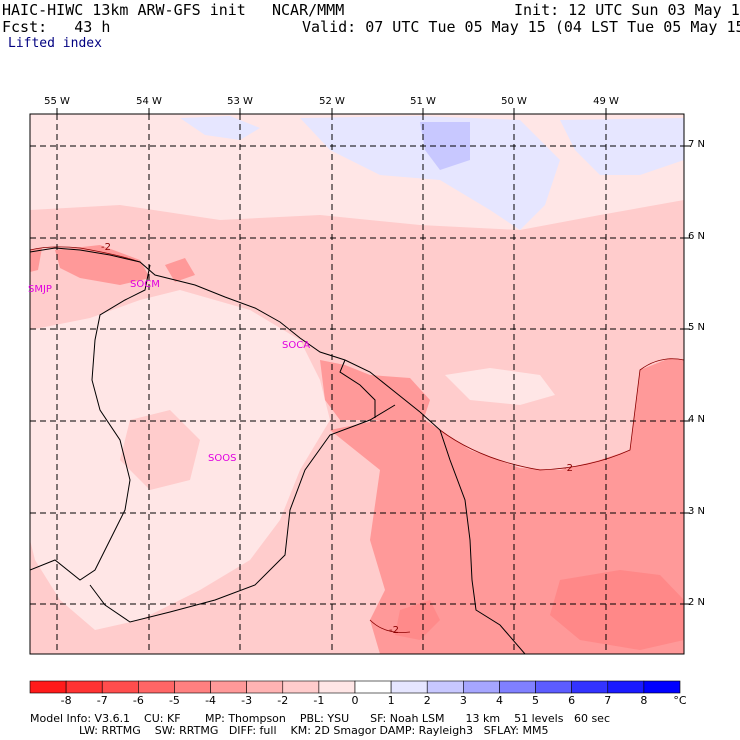  Describe the element at coordinates (55, 43) in the screenshot. I see `field-name: Lifted index` at that location.